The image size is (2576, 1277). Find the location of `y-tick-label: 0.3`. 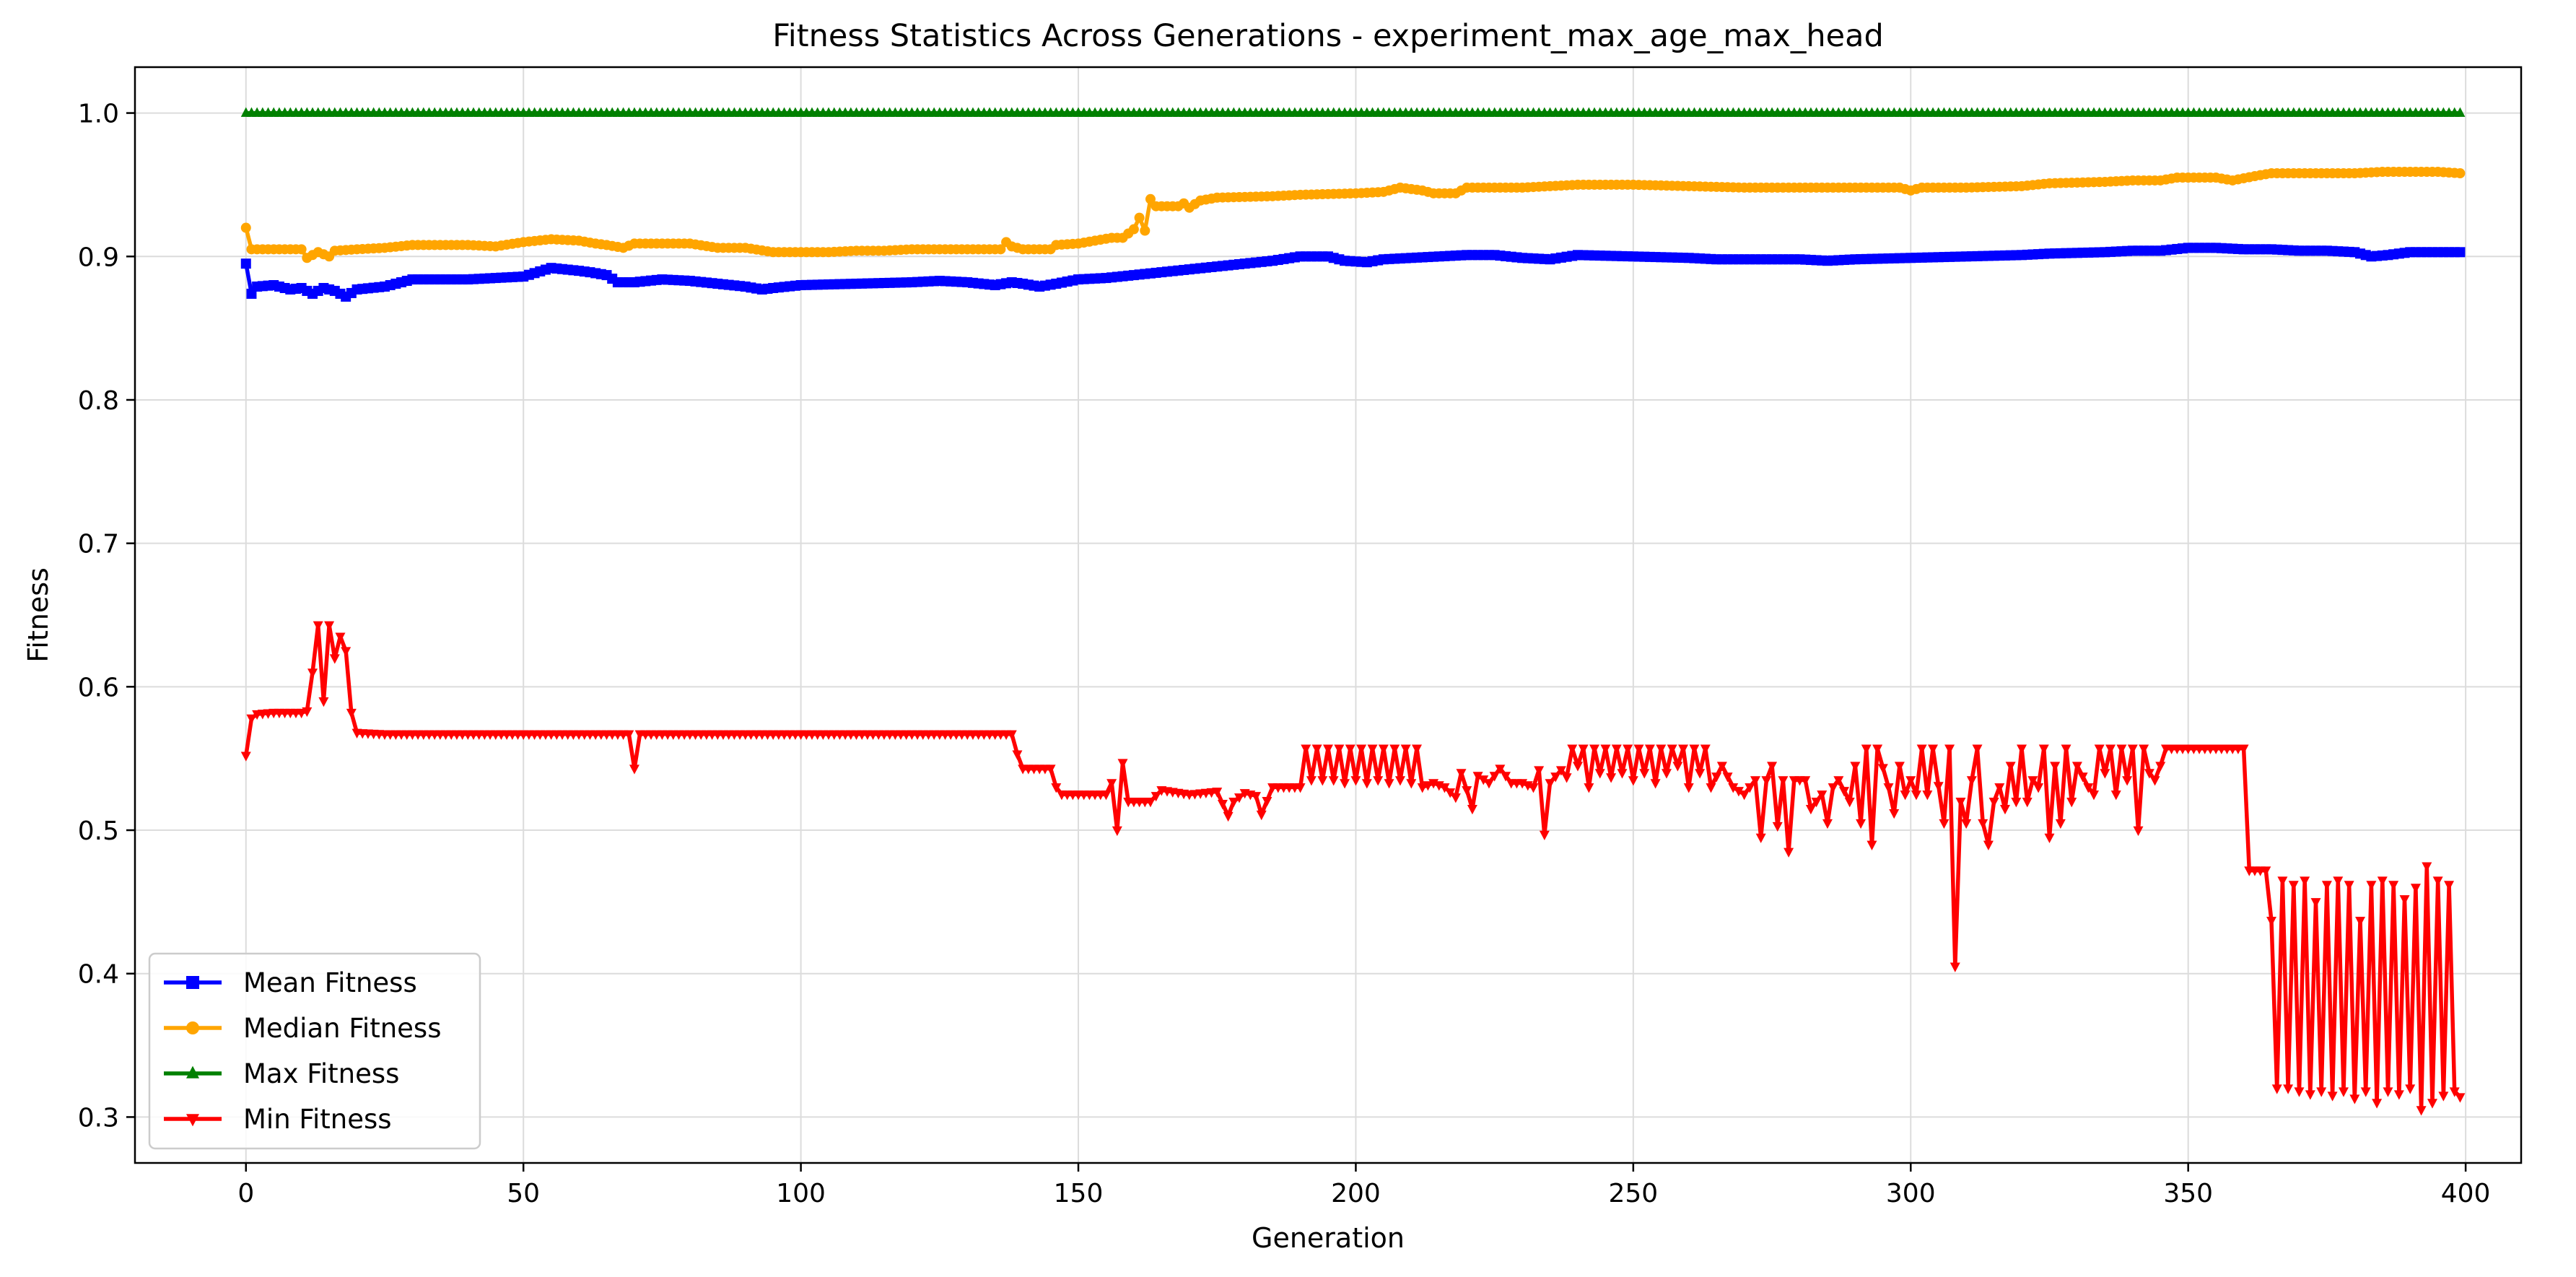

y-tick-label: 0.3 is located at coordinates (98, 1118).